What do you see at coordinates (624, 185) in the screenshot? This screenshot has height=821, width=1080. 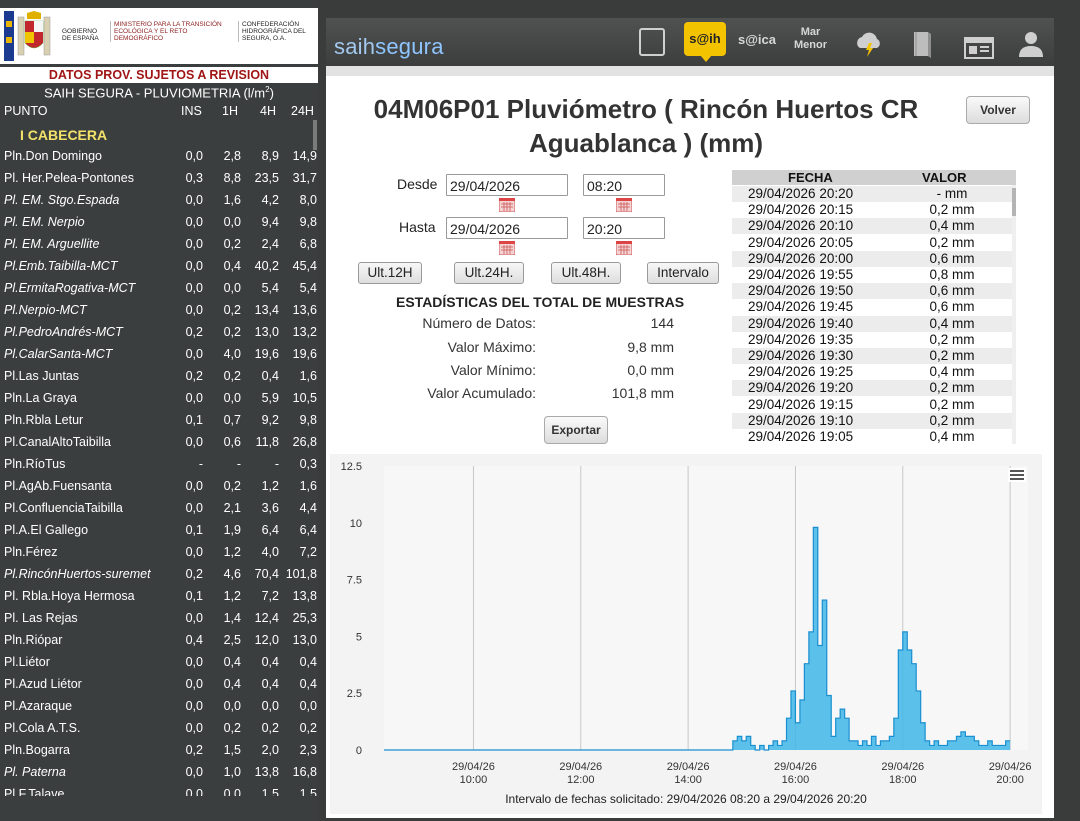 I see `desde-time-input: 08:20` at bounding box center [624, 185].